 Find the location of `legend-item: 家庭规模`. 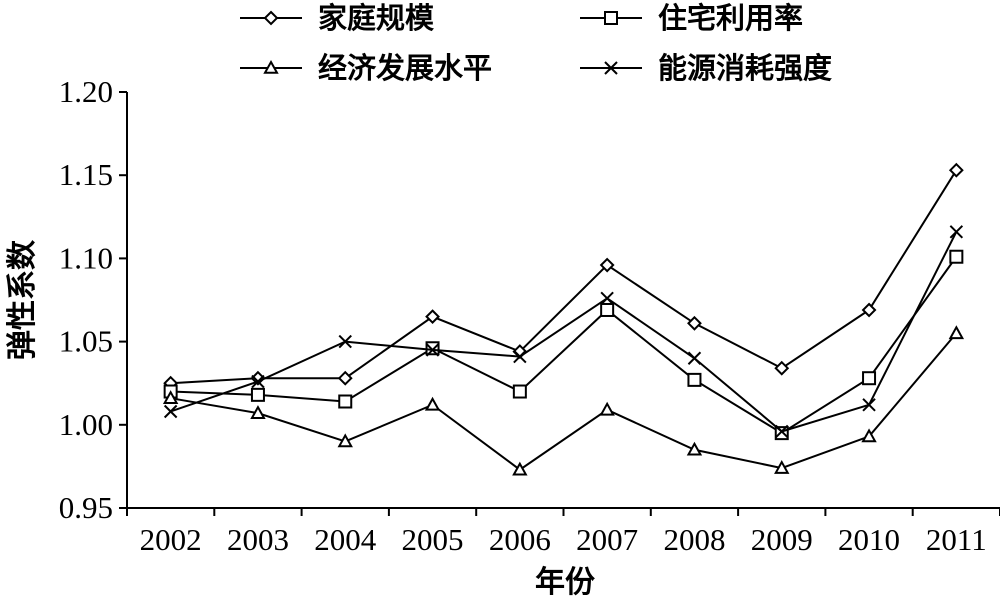

legend-item: 家庭规模 is located at coordinates (337, 18).